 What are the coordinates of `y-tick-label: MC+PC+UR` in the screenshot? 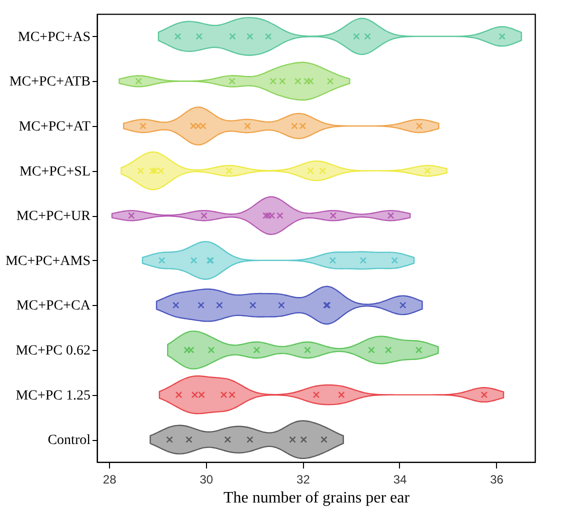 It's located at (54, 216).